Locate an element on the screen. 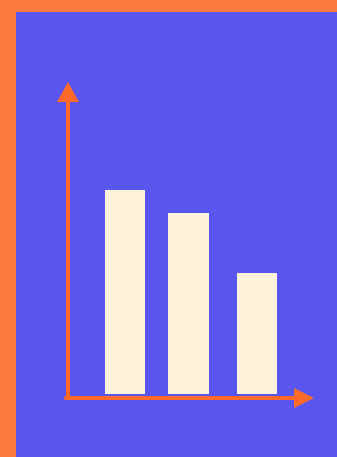  horizontal-axis-arrow is located at coordinates (304, 398).